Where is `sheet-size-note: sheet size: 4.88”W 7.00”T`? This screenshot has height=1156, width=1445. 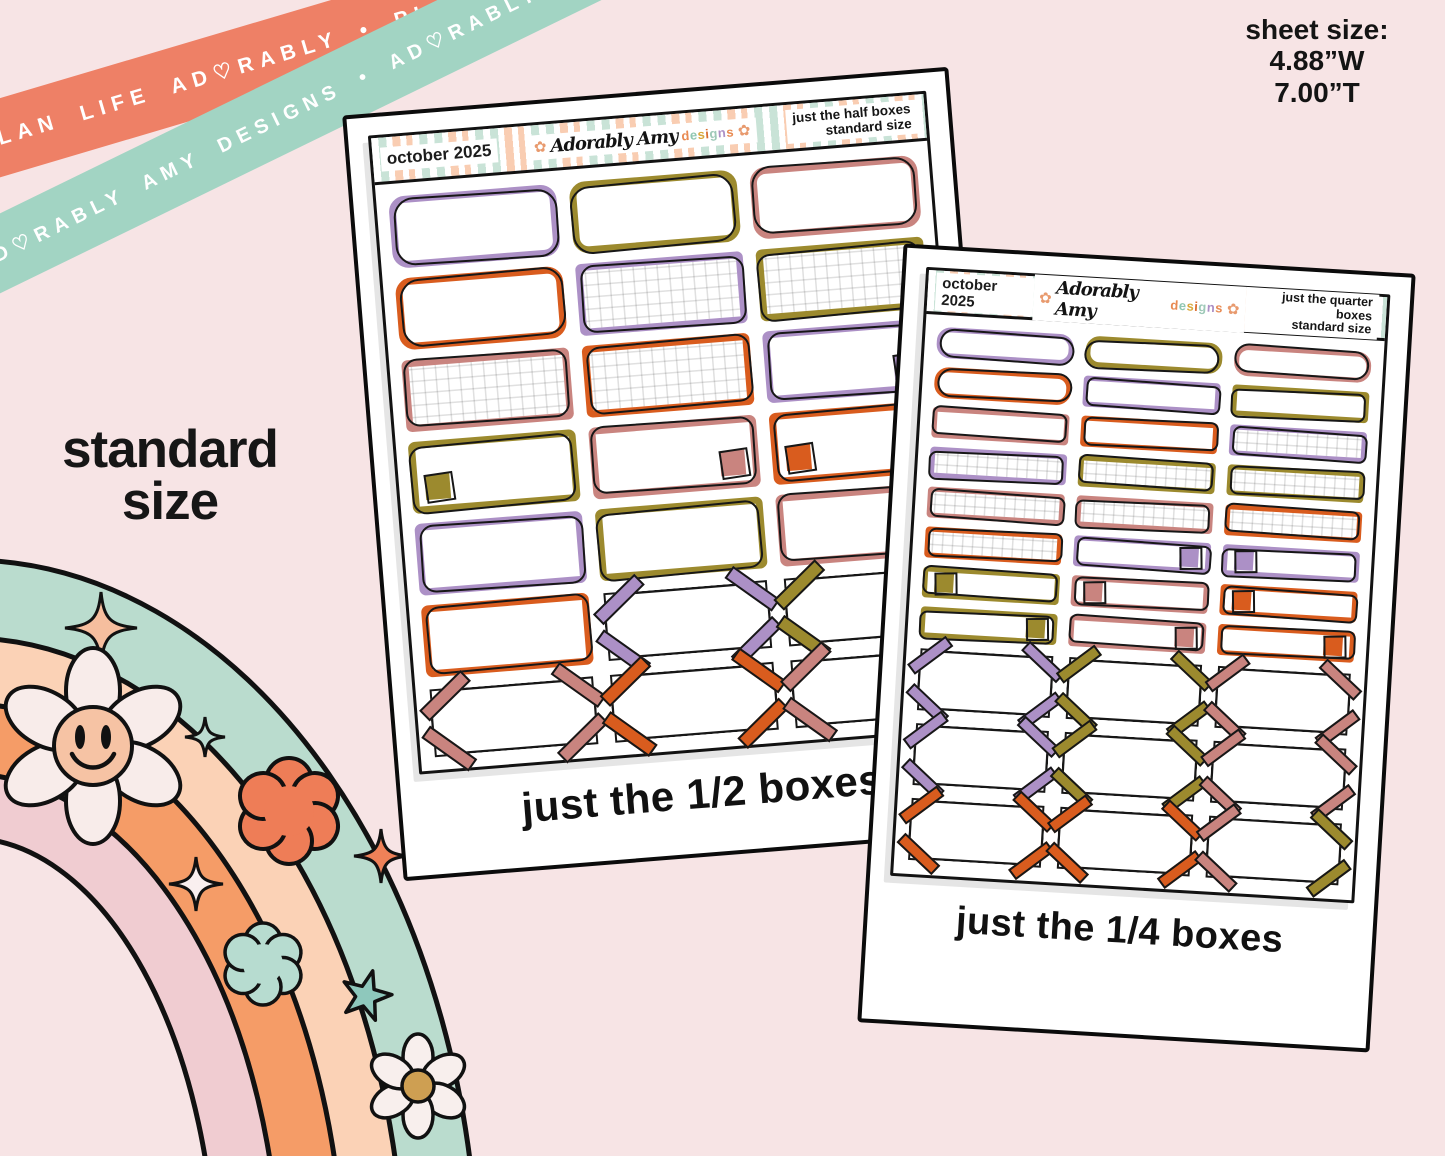
sheet-size-note: sheet size: 4.88”W 7.00”T is located at coordinates (1317, 61).